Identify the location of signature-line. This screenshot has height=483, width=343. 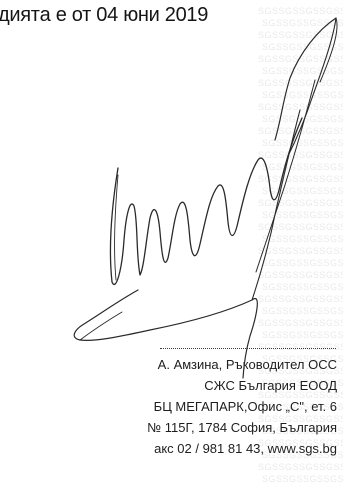
(248, 348).